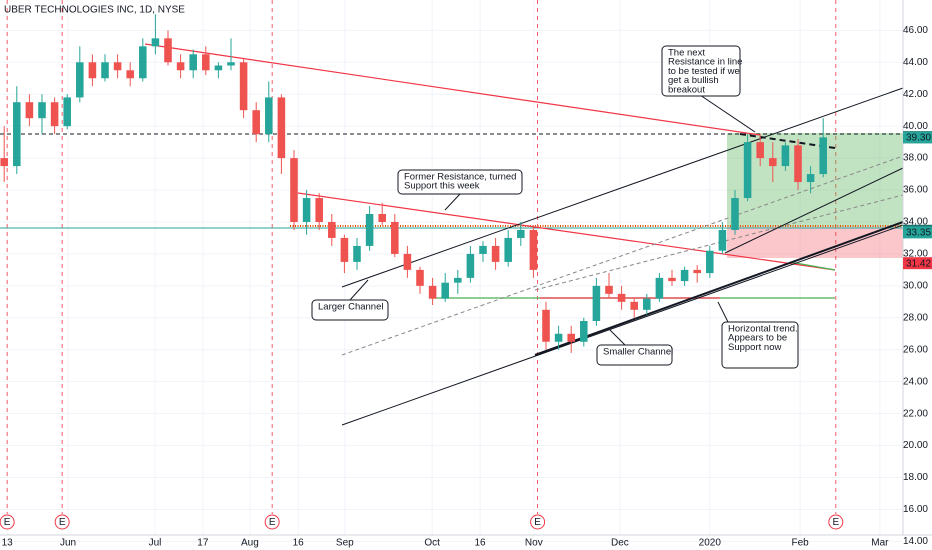  Describe the element at coordinates (917, 275) in the screenshot. I see `price-axis` at that location.